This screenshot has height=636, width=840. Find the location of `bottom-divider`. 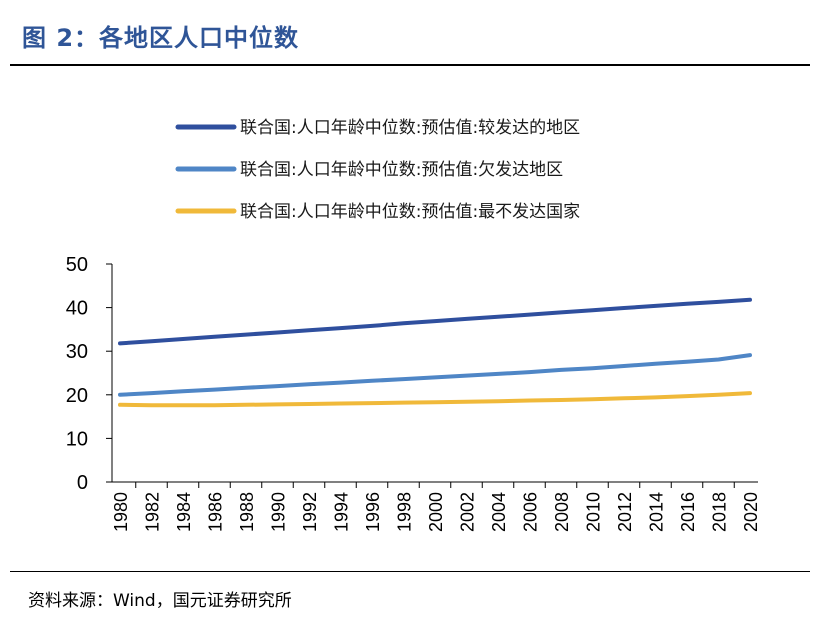

bottom-divider is located at coordinates (410, 571).